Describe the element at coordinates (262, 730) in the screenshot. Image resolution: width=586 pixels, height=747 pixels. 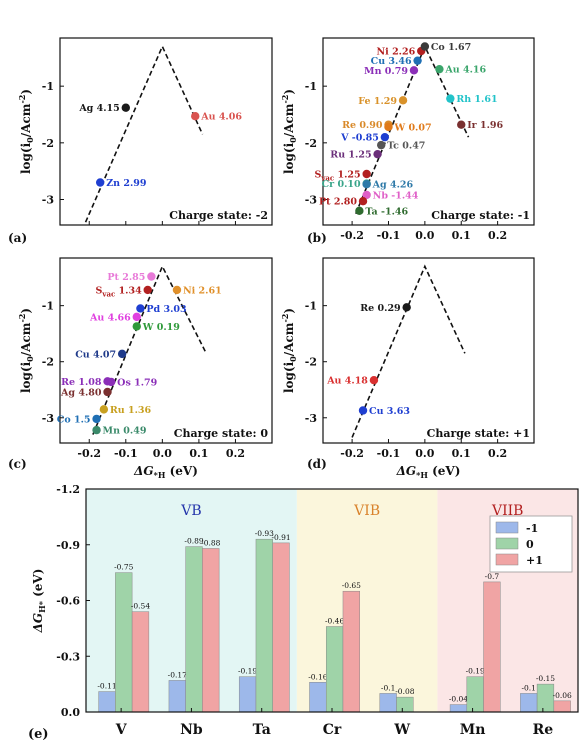
I see `category-label: Ta` at that location.